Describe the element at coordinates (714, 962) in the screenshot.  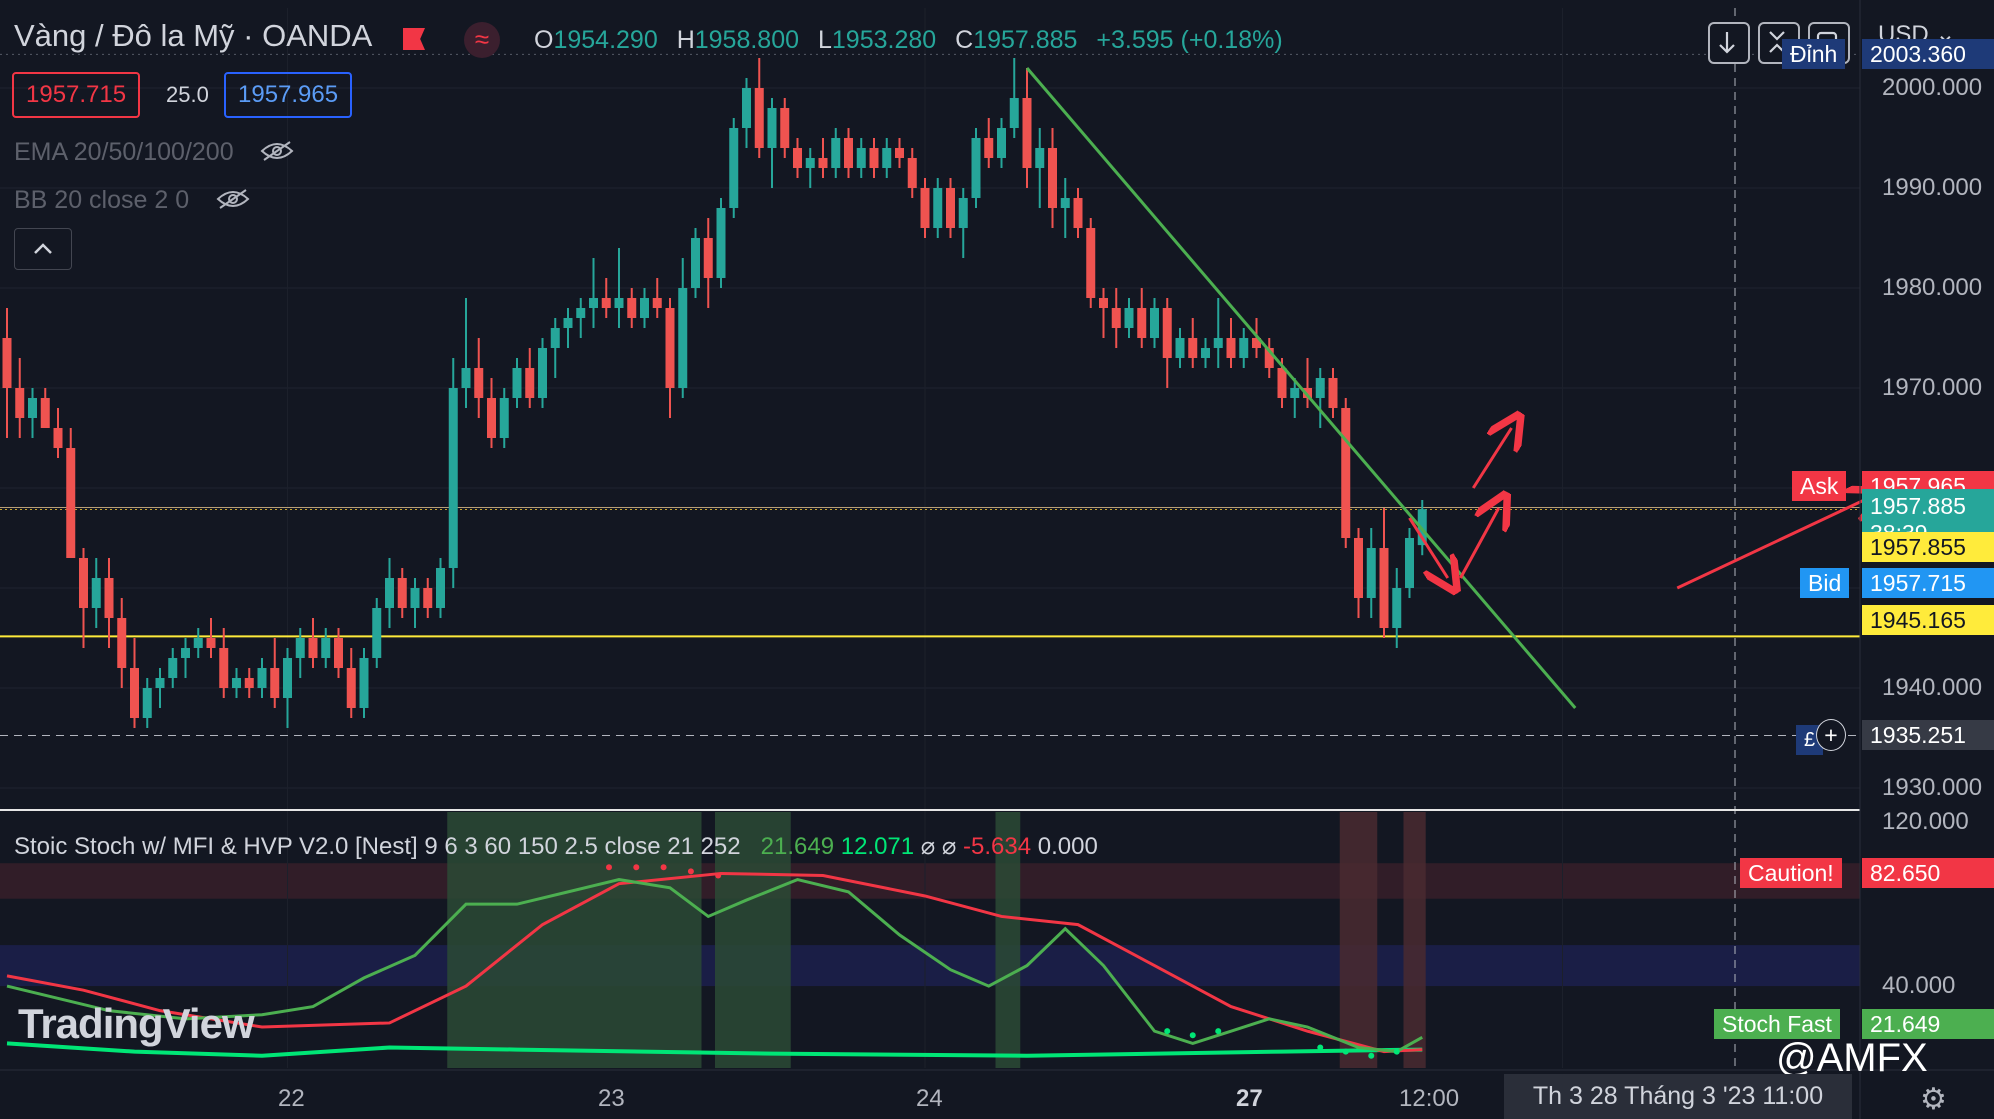
I see `stoch-slow-line` at that location.